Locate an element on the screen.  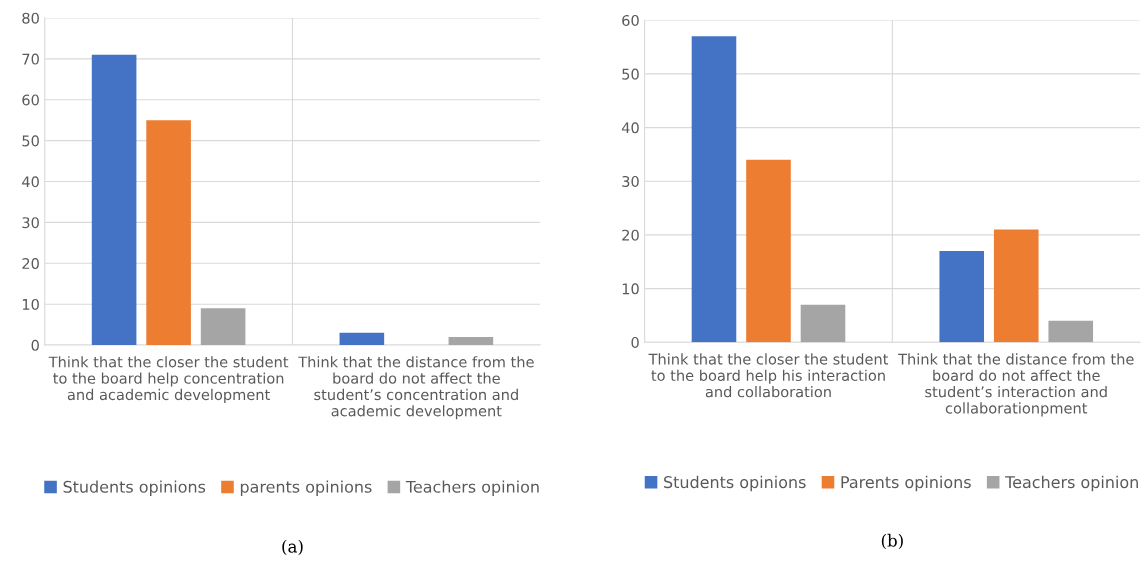
x-tick-label: Think that the distance from the board do not affect the student’s concentration and academic development is located at coordinates (416, 388).